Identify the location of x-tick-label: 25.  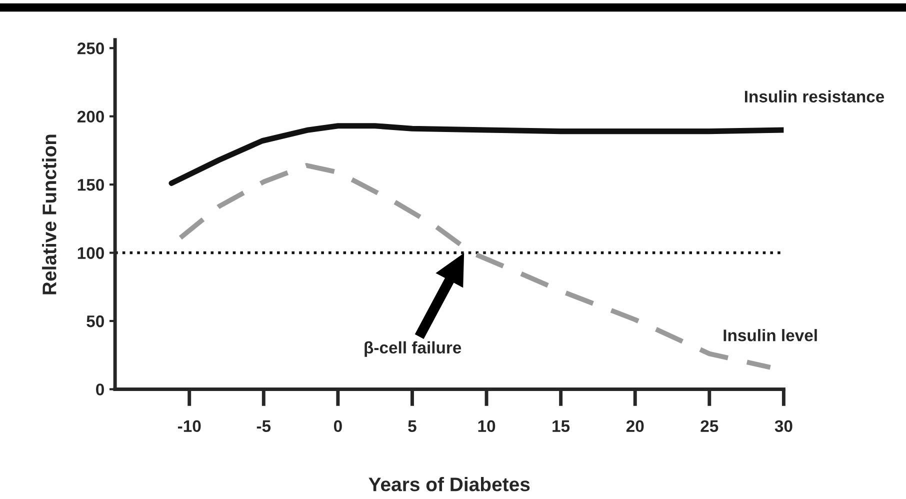
(709, 426).